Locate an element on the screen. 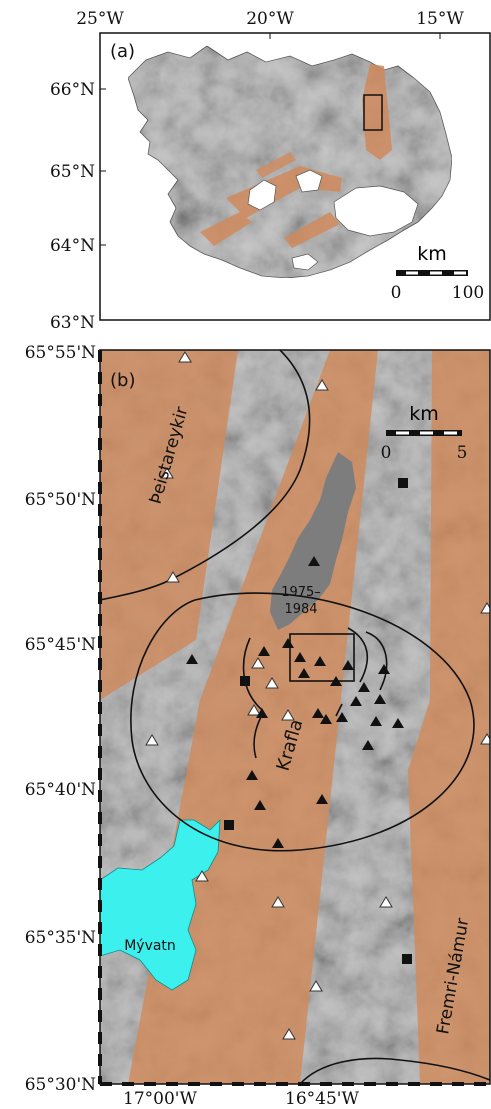  rift-zone-northwest-strip is located at coordinates (276, 165).